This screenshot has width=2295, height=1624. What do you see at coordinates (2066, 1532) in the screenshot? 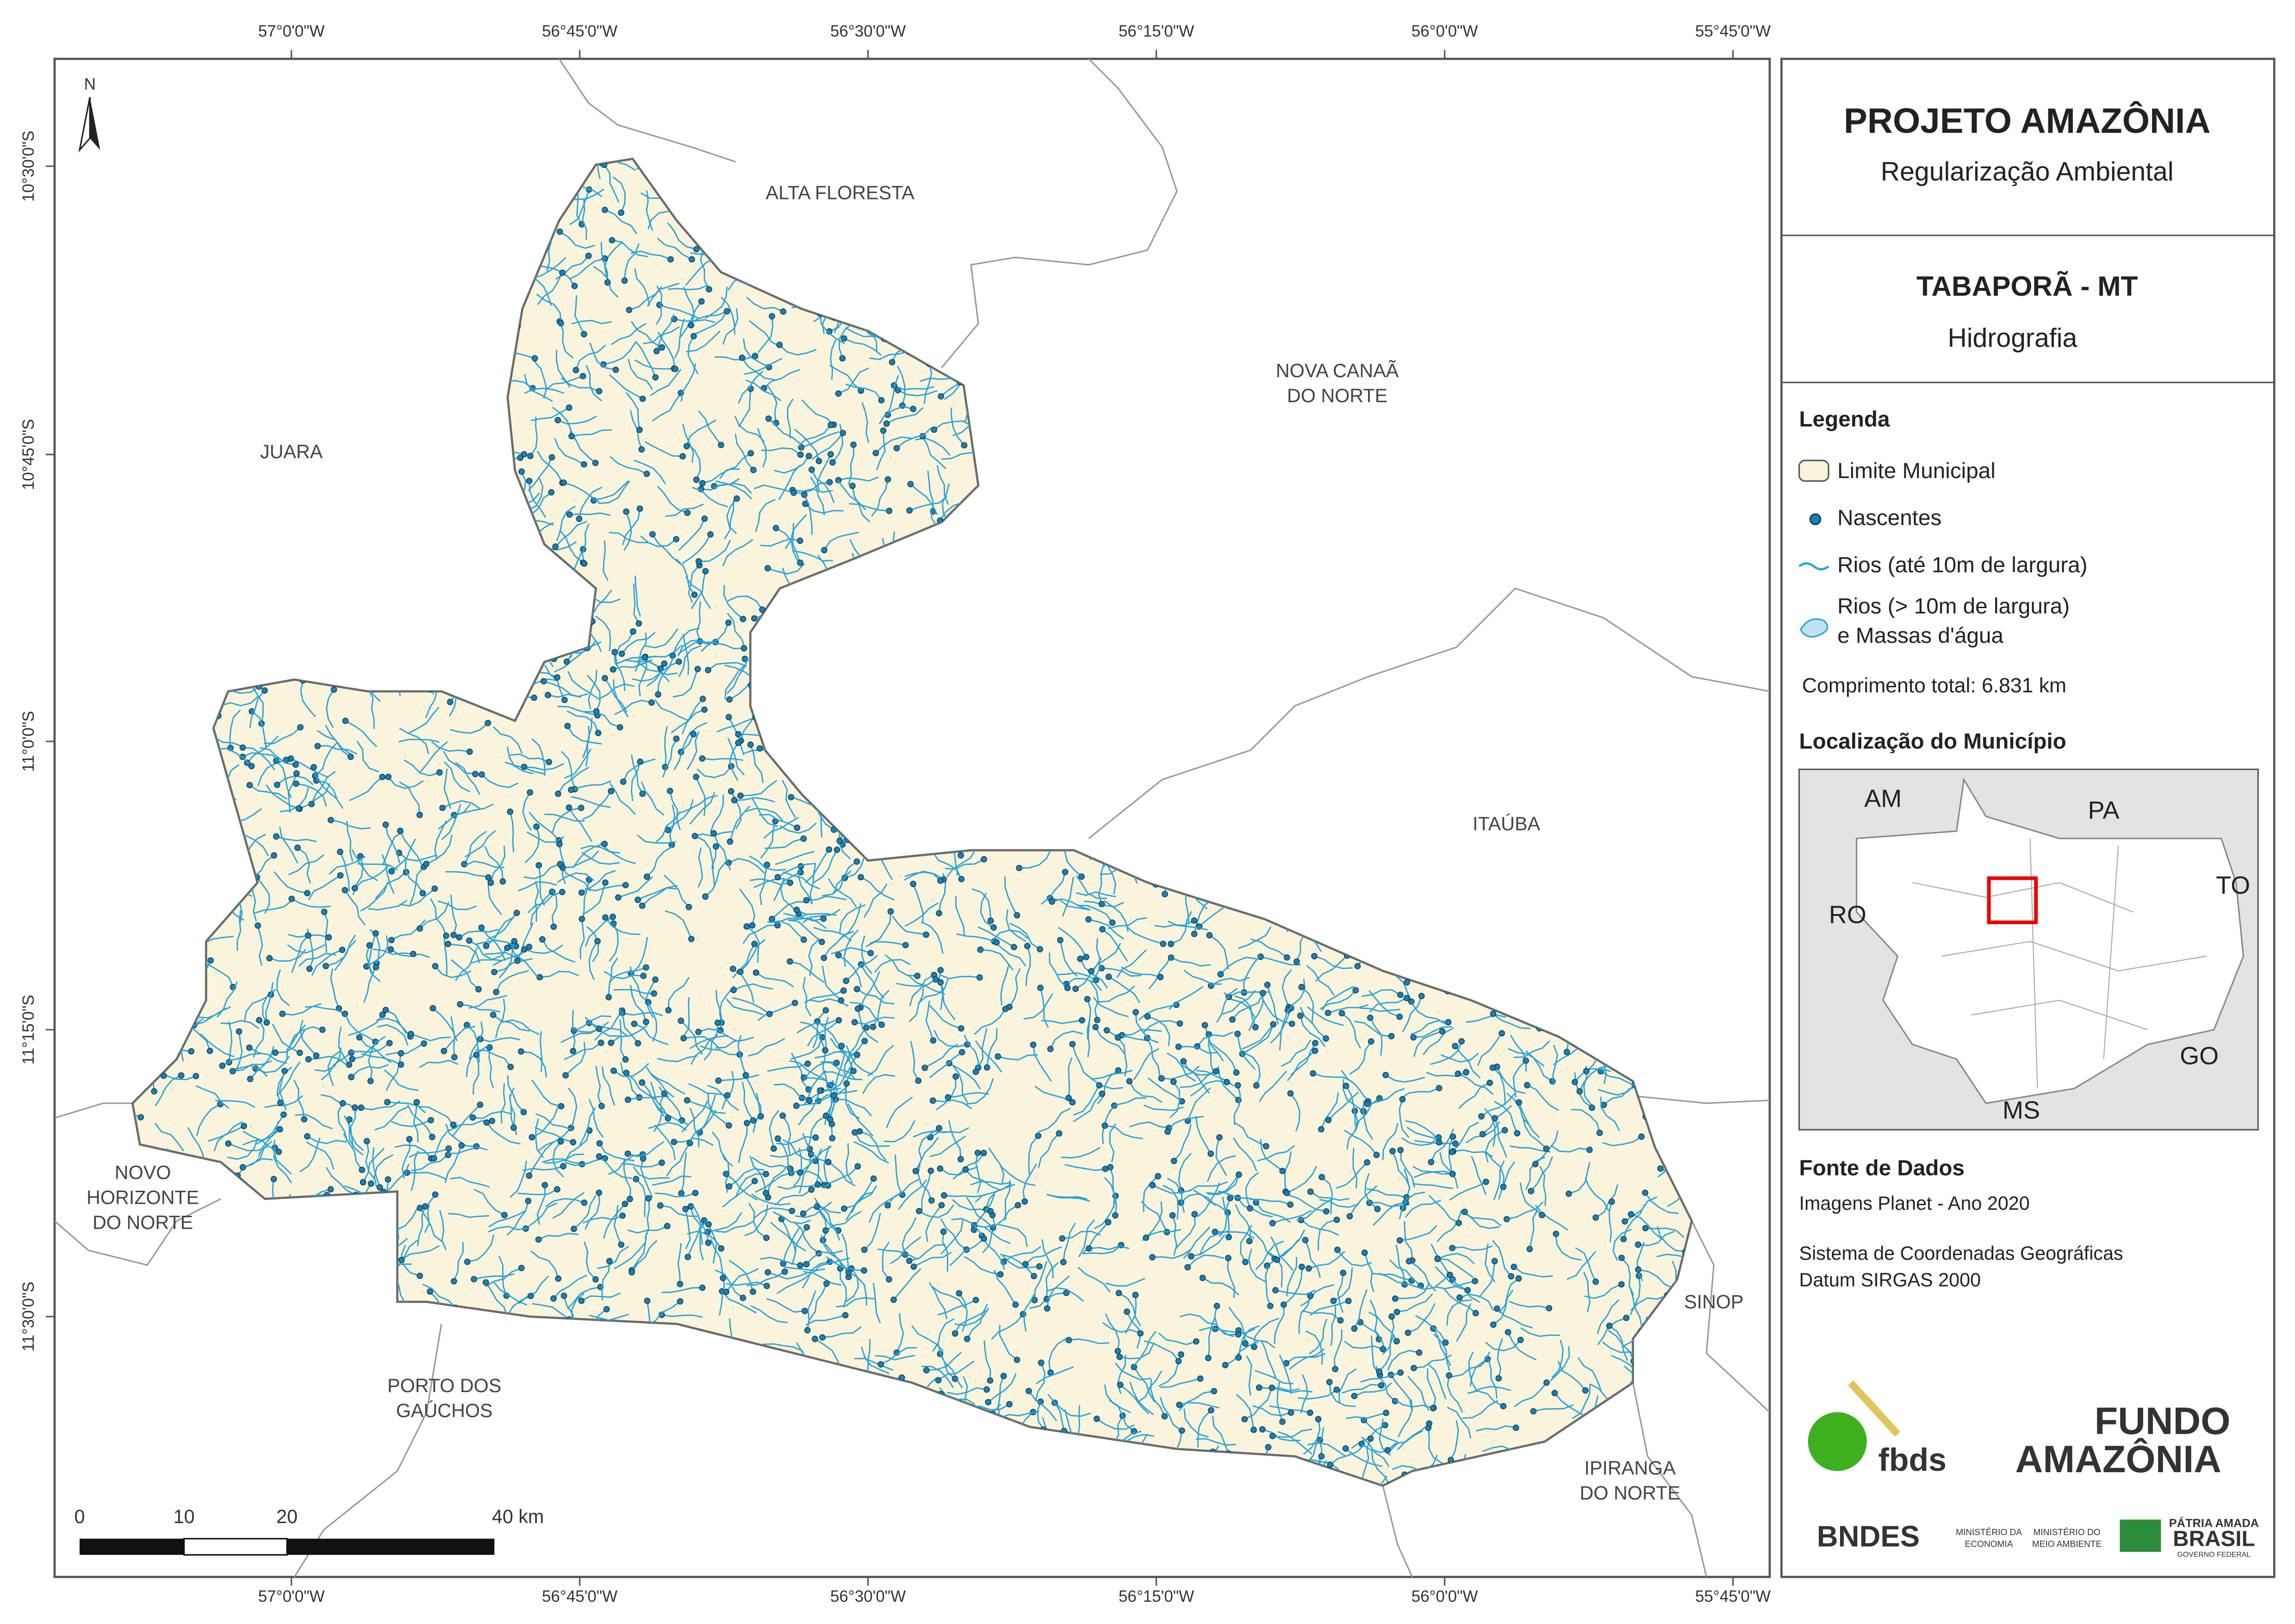
I see `ministry-logo: MINISTÉRIO DO` at bounding box center [2066, 1532].